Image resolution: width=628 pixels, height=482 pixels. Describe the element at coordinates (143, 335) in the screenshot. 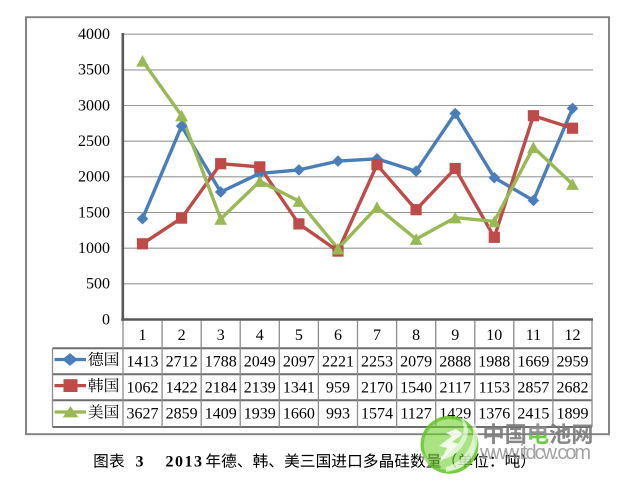

I see `svg-text: 1` at that location.